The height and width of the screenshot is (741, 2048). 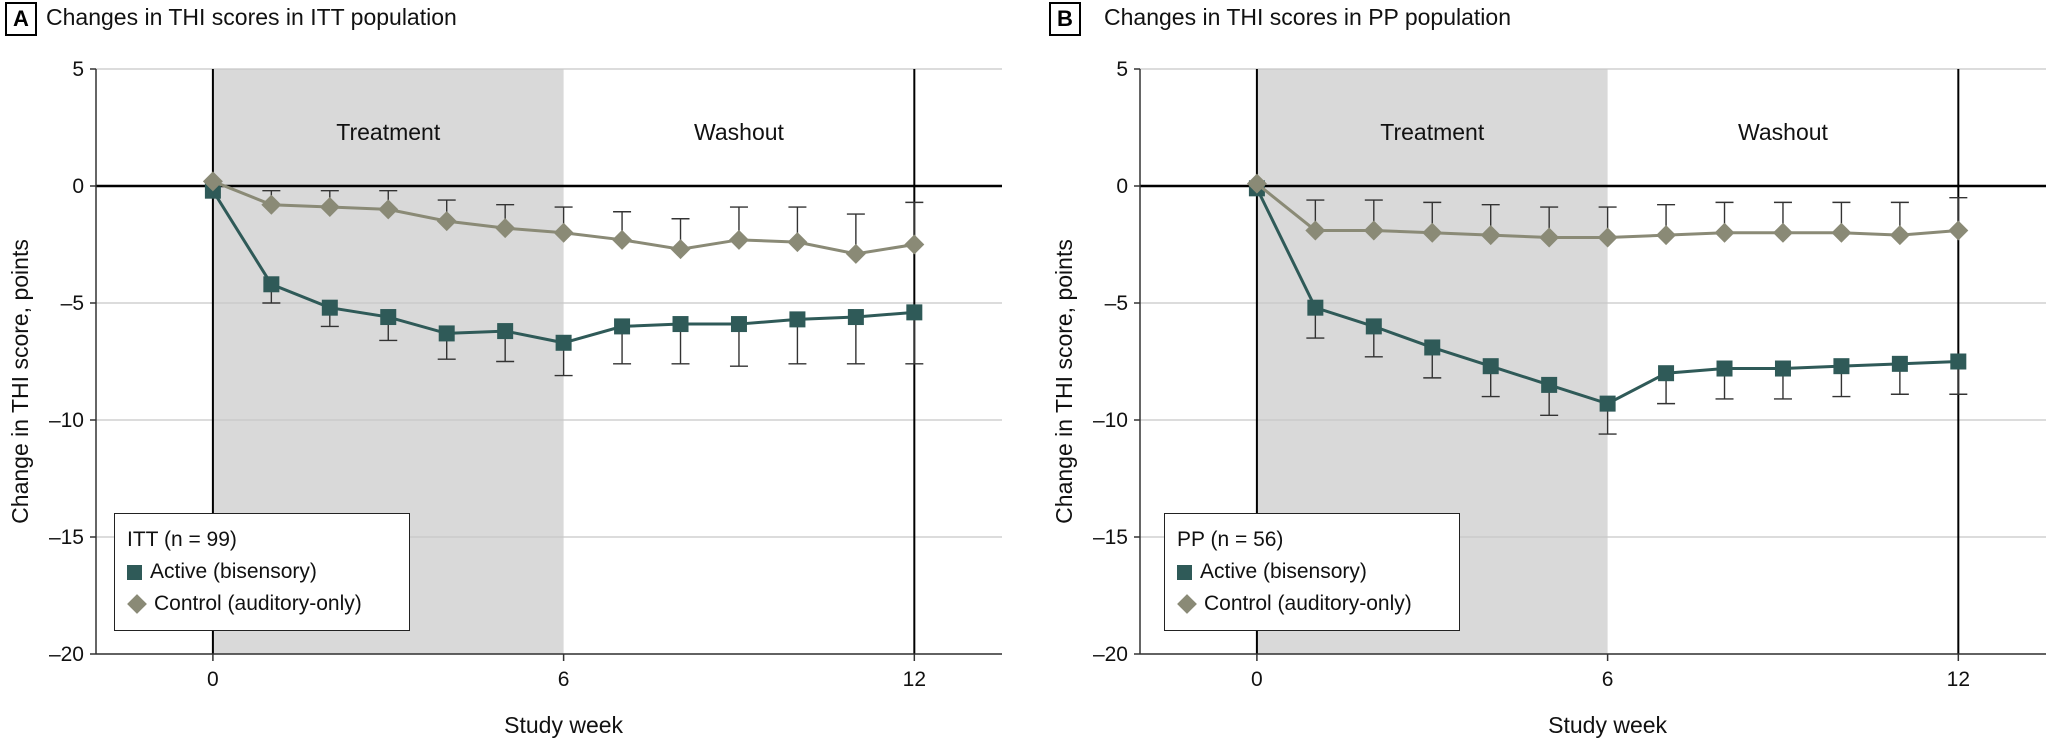 I want to click on panel-title: Changes in THI scores in ITT population, so click(x=251, y=17).